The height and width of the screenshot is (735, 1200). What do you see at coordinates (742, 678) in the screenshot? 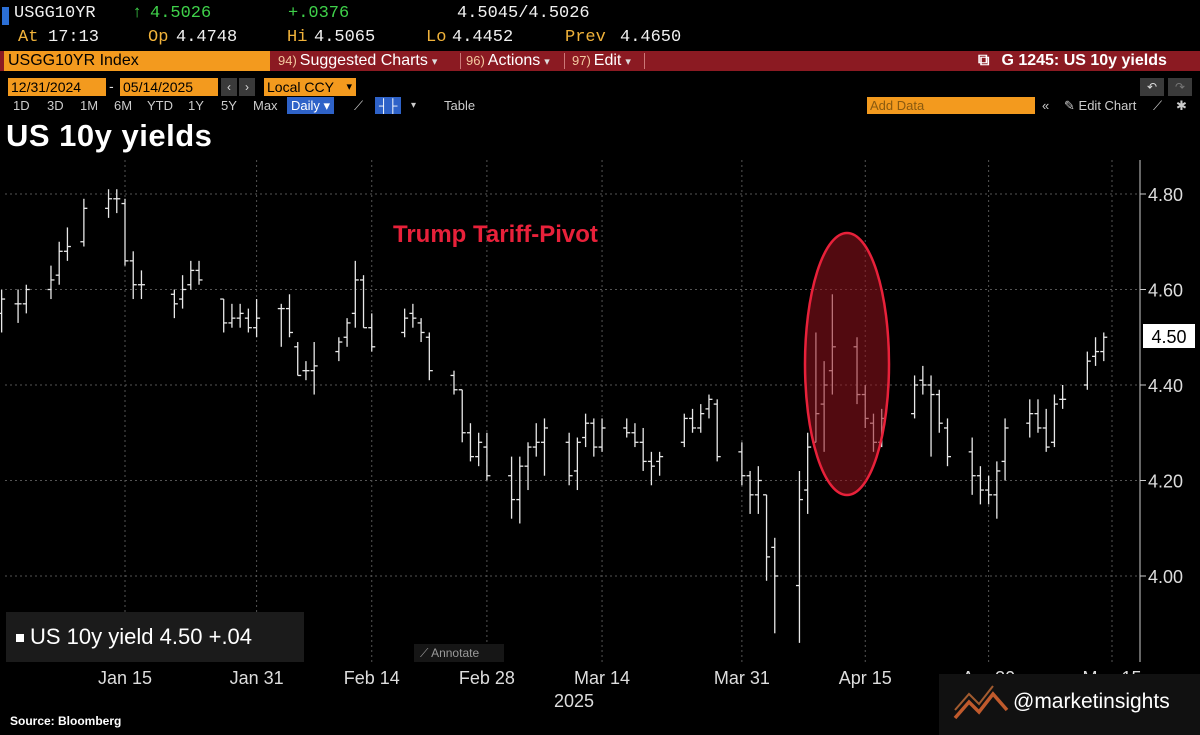
I see `x-tick-label: Mar 31` at bounding box center [742, 678].